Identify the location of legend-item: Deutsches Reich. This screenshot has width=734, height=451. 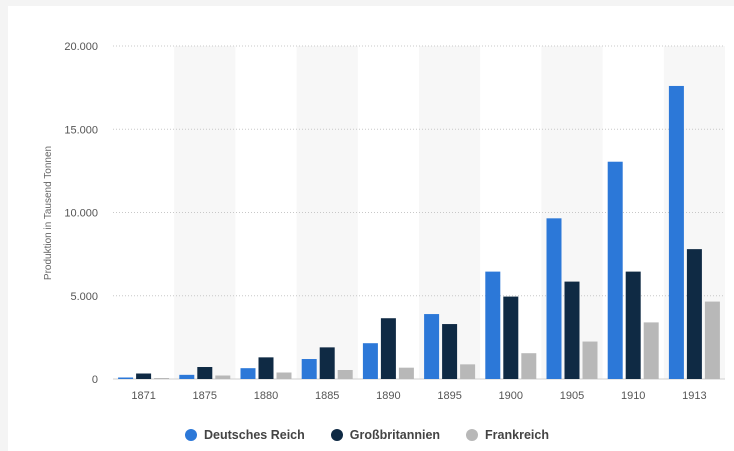
(245, 435).